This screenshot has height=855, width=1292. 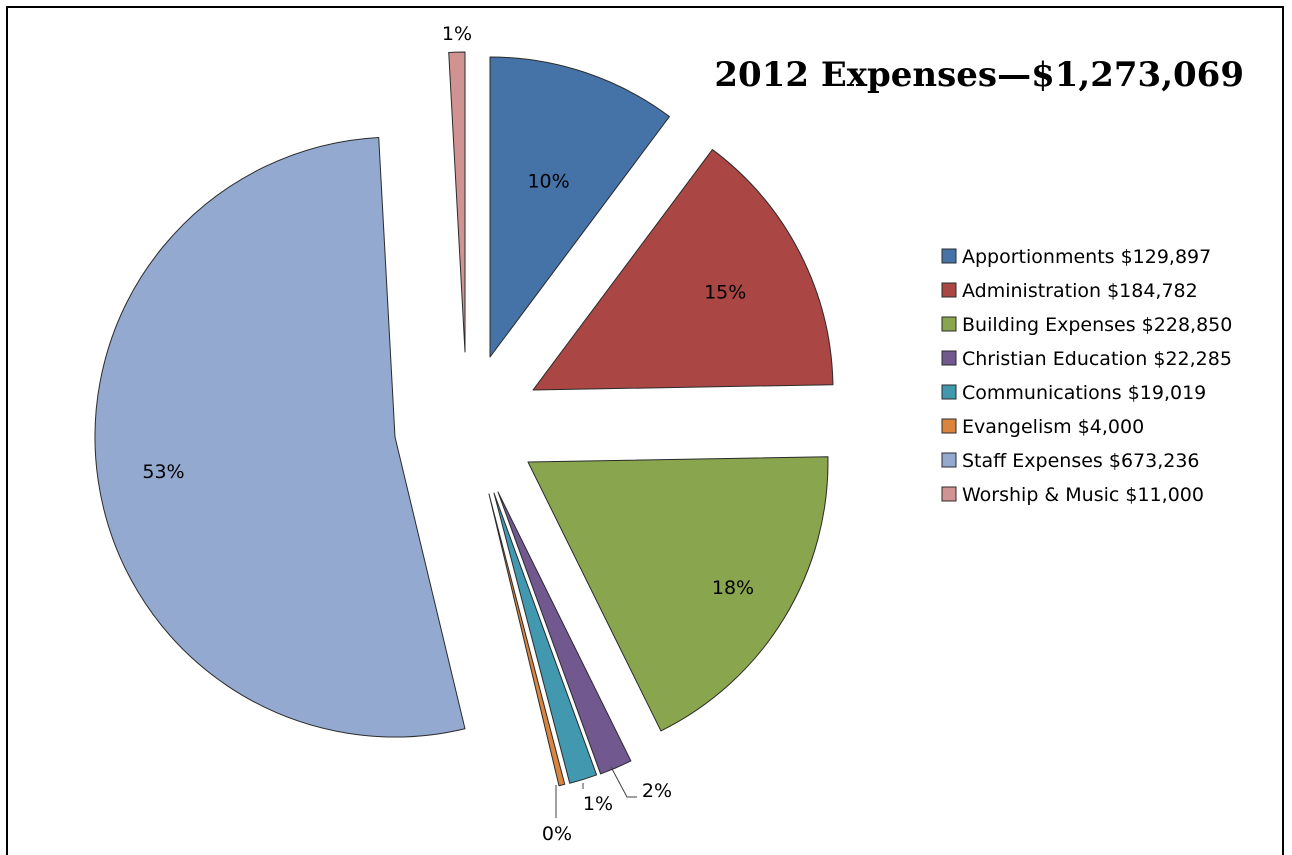 I want to click on legend-label: Communications $19,019, so click(x=1084, y=393).